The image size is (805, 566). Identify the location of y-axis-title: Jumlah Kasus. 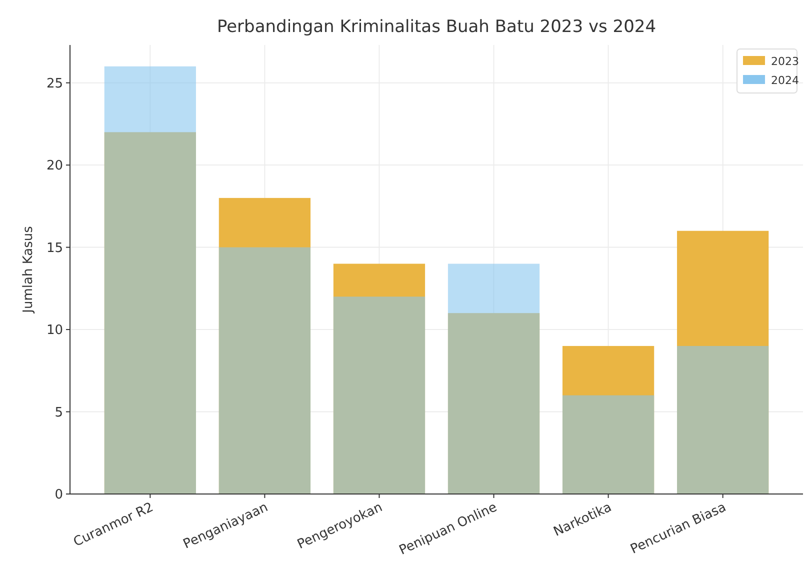
(28, 270).